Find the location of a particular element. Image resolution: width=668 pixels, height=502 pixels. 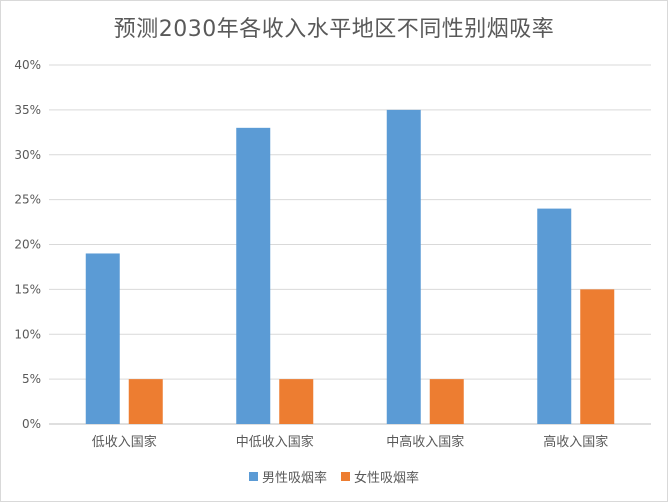

y-tick-label: 0% is located at coordinates (31, 424).